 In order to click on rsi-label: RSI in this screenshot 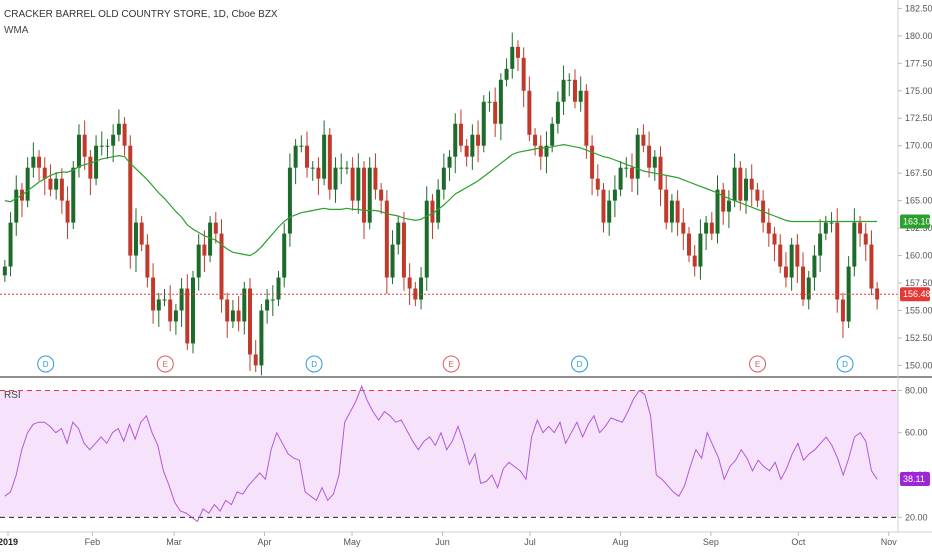, I will do `click(12, 395)`.